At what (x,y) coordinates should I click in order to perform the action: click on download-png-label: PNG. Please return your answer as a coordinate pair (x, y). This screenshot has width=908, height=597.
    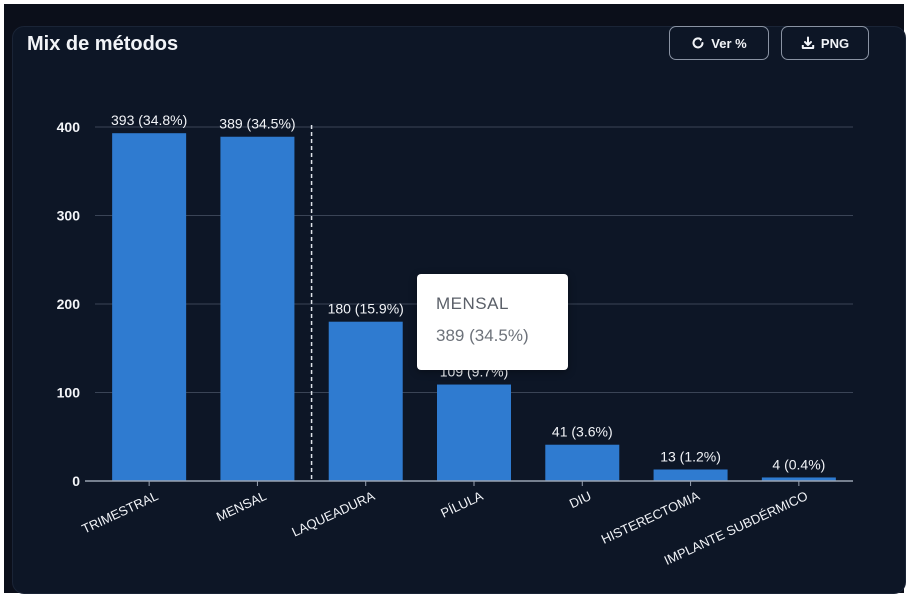
    Looking at the image, I should click on (835, 43).